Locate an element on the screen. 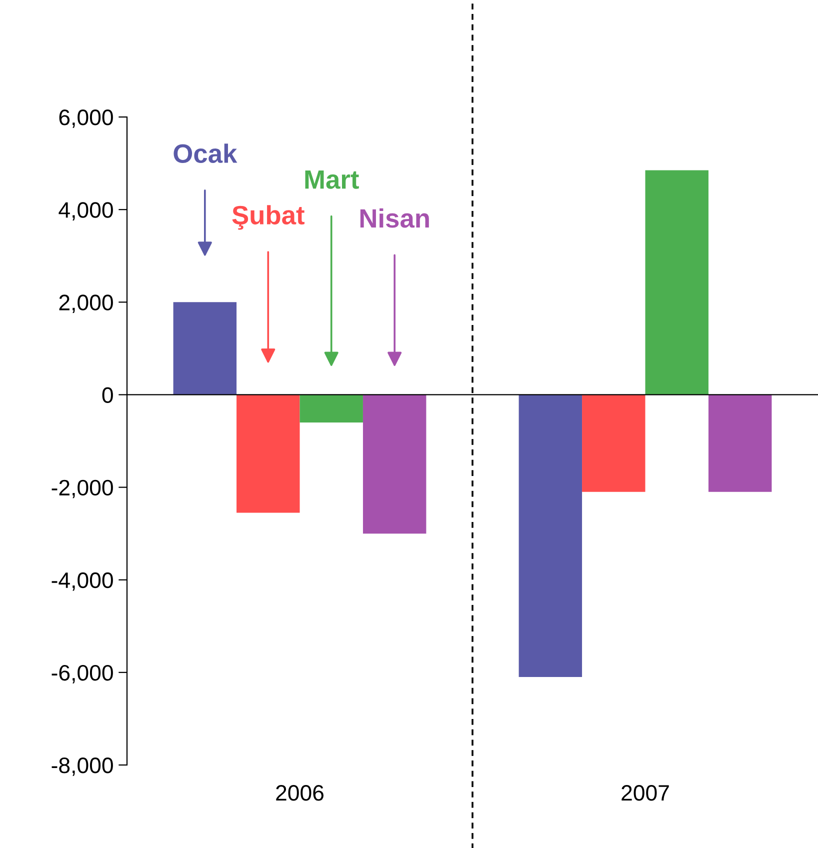 The height and width of the screenshot is (848, 818). text: Nisan is located at coordinates (394, 218).